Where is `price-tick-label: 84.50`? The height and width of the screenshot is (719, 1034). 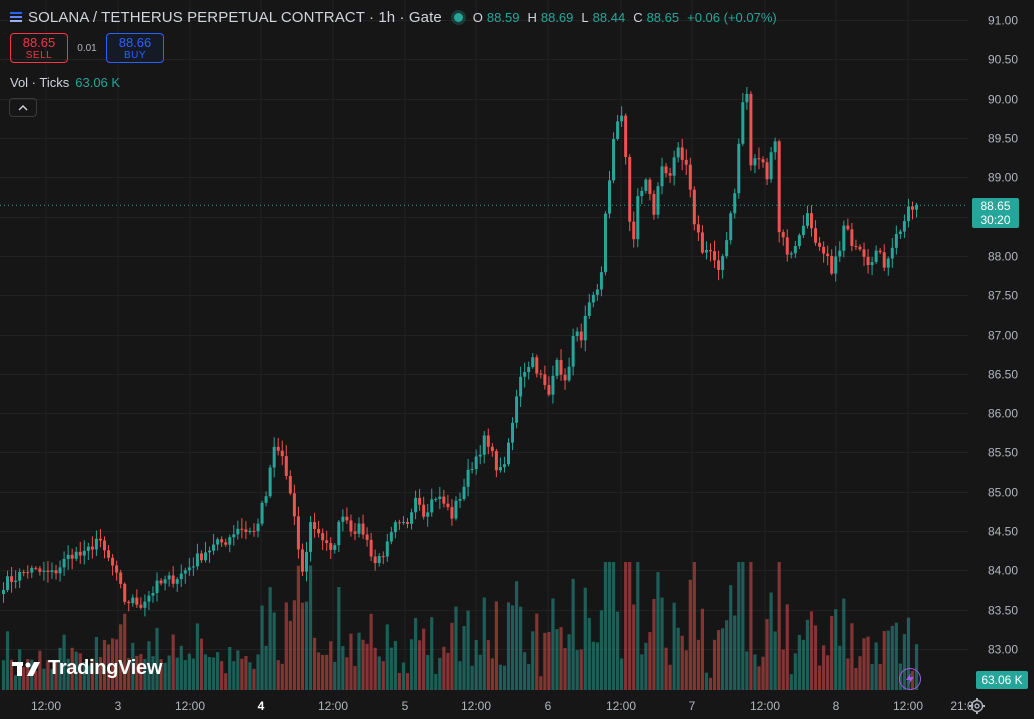
price-tick-label: 84.50 is located at coordinates (1003, 532).